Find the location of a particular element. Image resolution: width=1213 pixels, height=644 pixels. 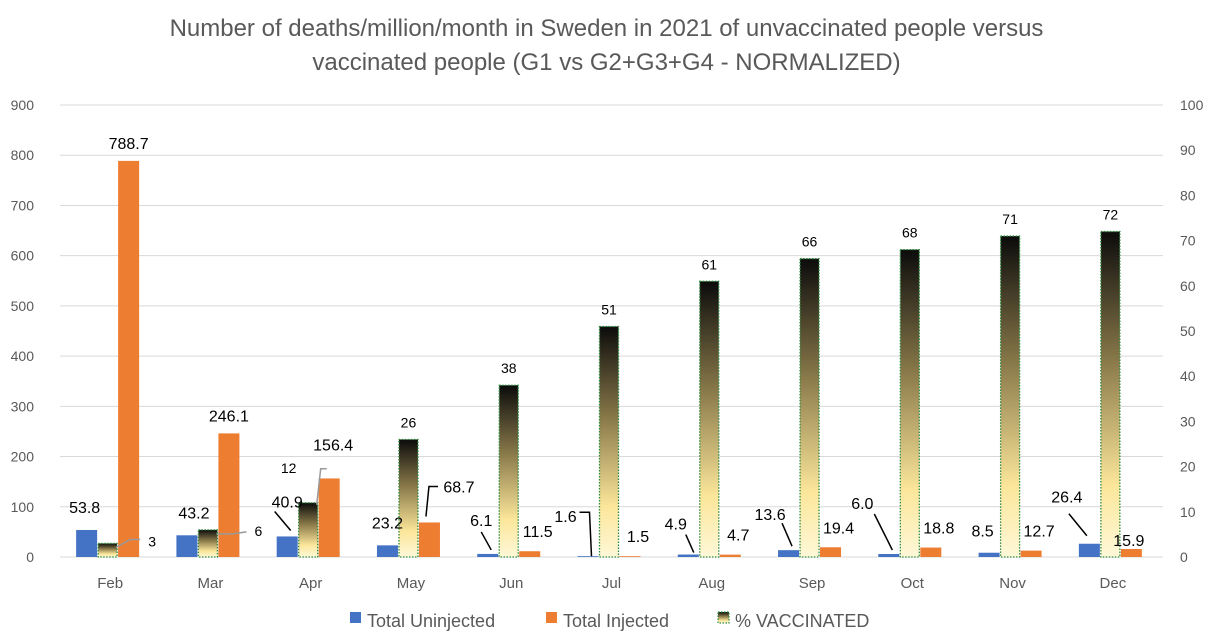

category-label: Apr is located at coordinates (310, 583).